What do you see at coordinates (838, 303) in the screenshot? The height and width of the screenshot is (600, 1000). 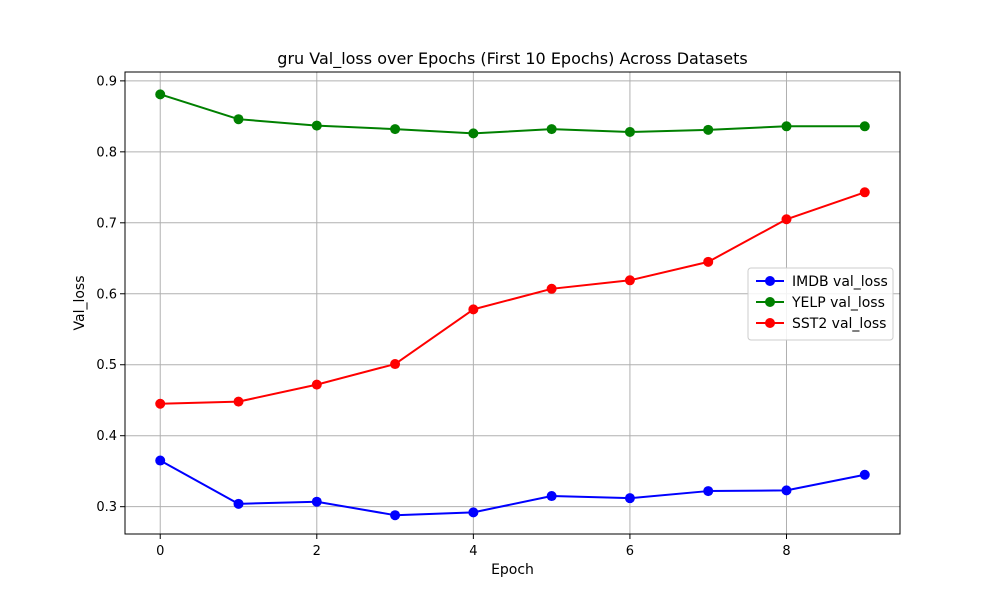 I see `legend-label: YELP val_loss` at bounding box center [838, 303].